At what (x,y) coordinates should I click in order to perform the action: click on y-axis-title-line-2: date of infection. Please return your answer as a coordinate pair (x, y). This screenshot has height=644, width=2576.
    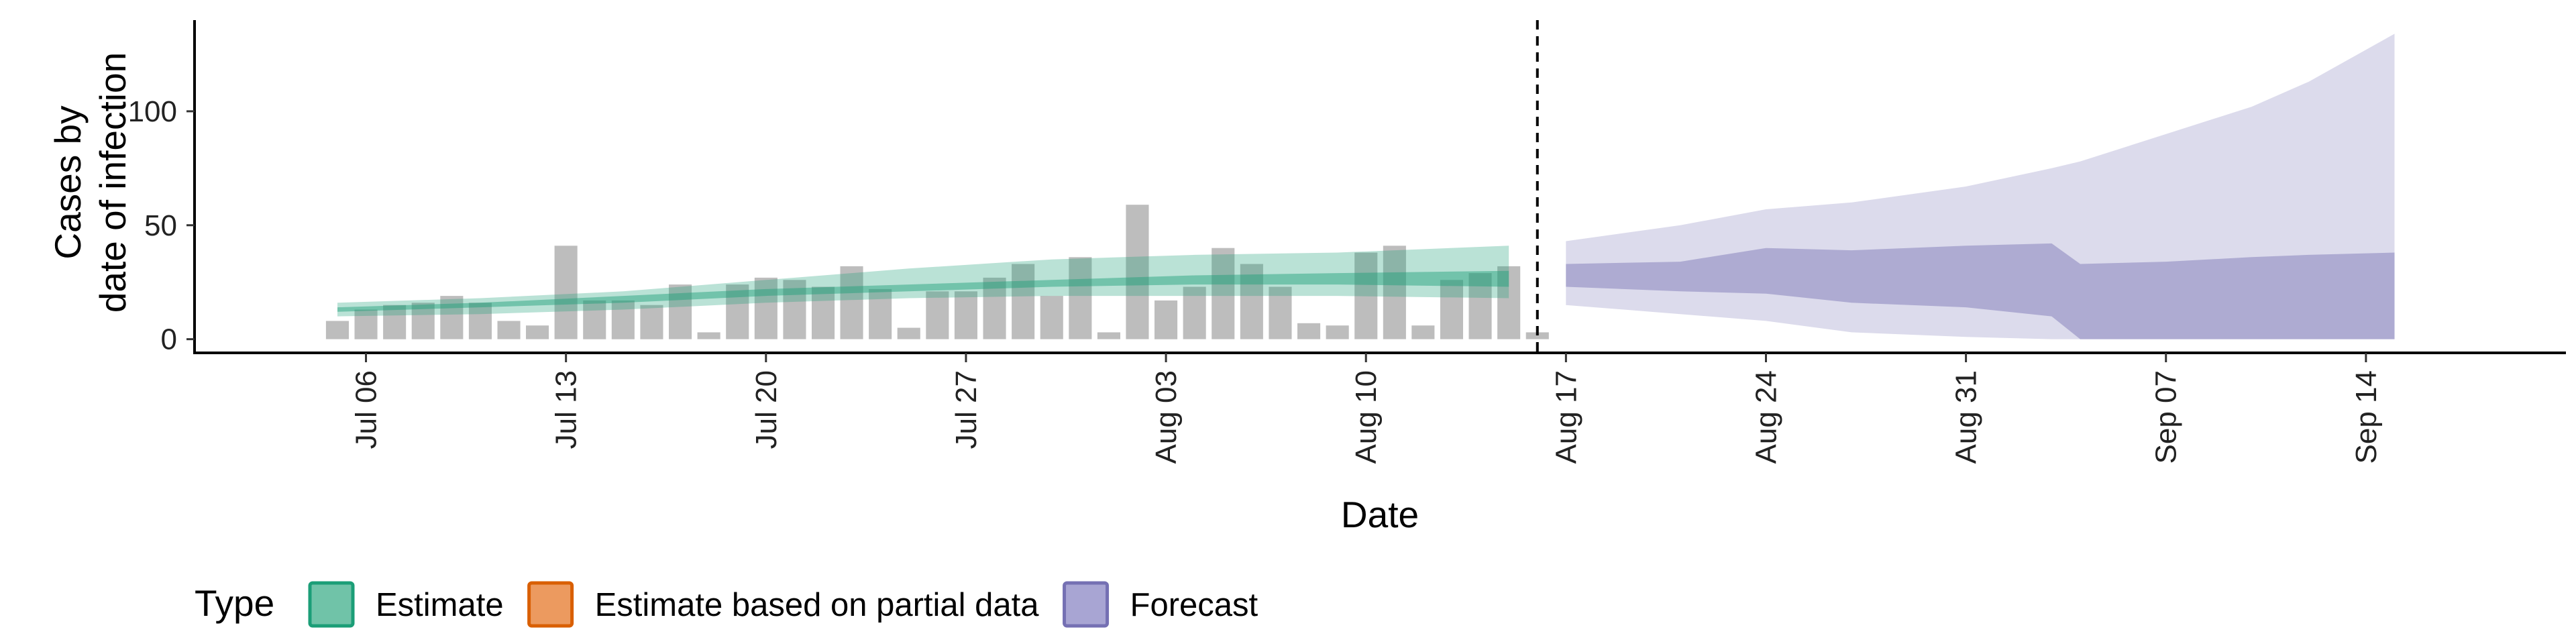
    Looking at the image, I should click on (112, 182).